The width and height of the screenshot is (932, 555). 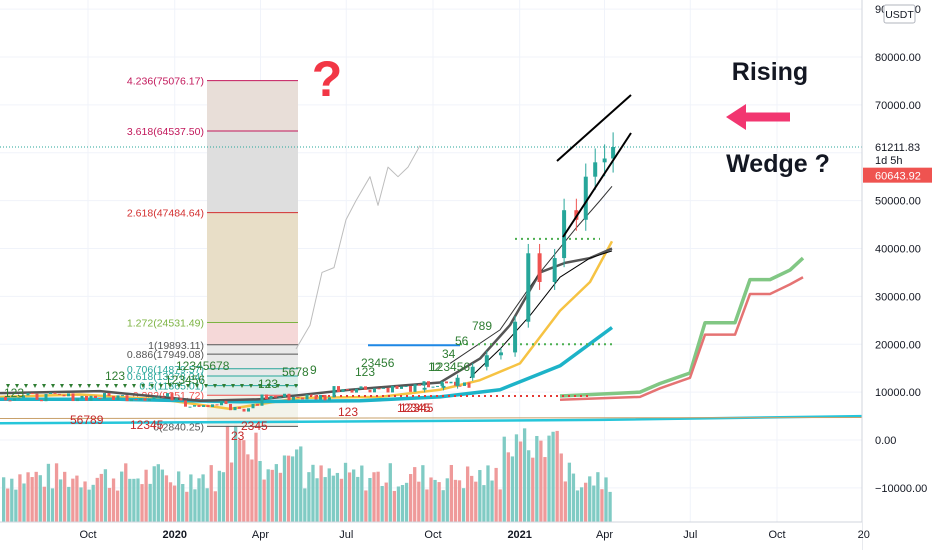 I want to click on td-count-label: 23, so click(x=238, y=436).